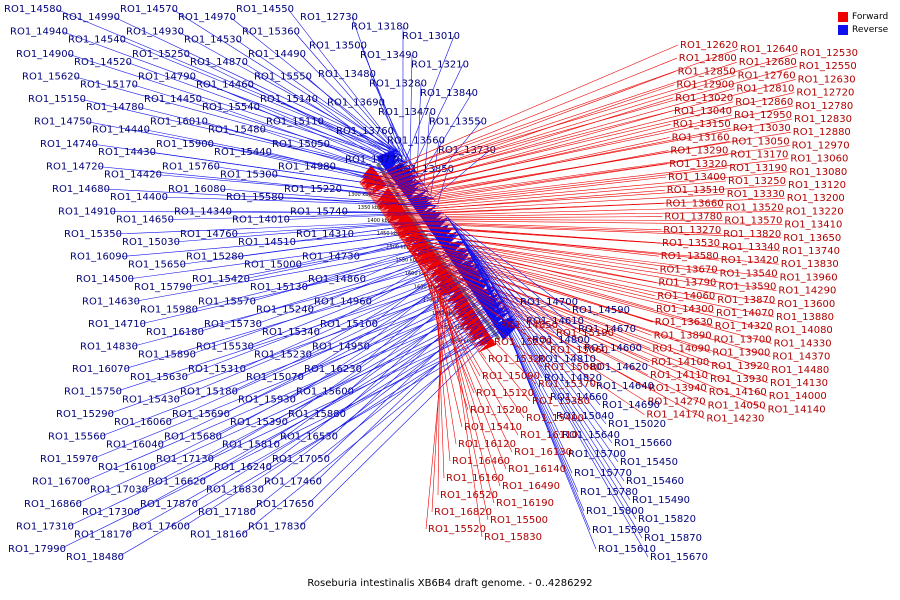 This screenshot has width=900, height=600. What do you see at coordinates (243, 152) in the screenshot?
I see `gene-label: RO1_15440` at bounding box center [243, 152].